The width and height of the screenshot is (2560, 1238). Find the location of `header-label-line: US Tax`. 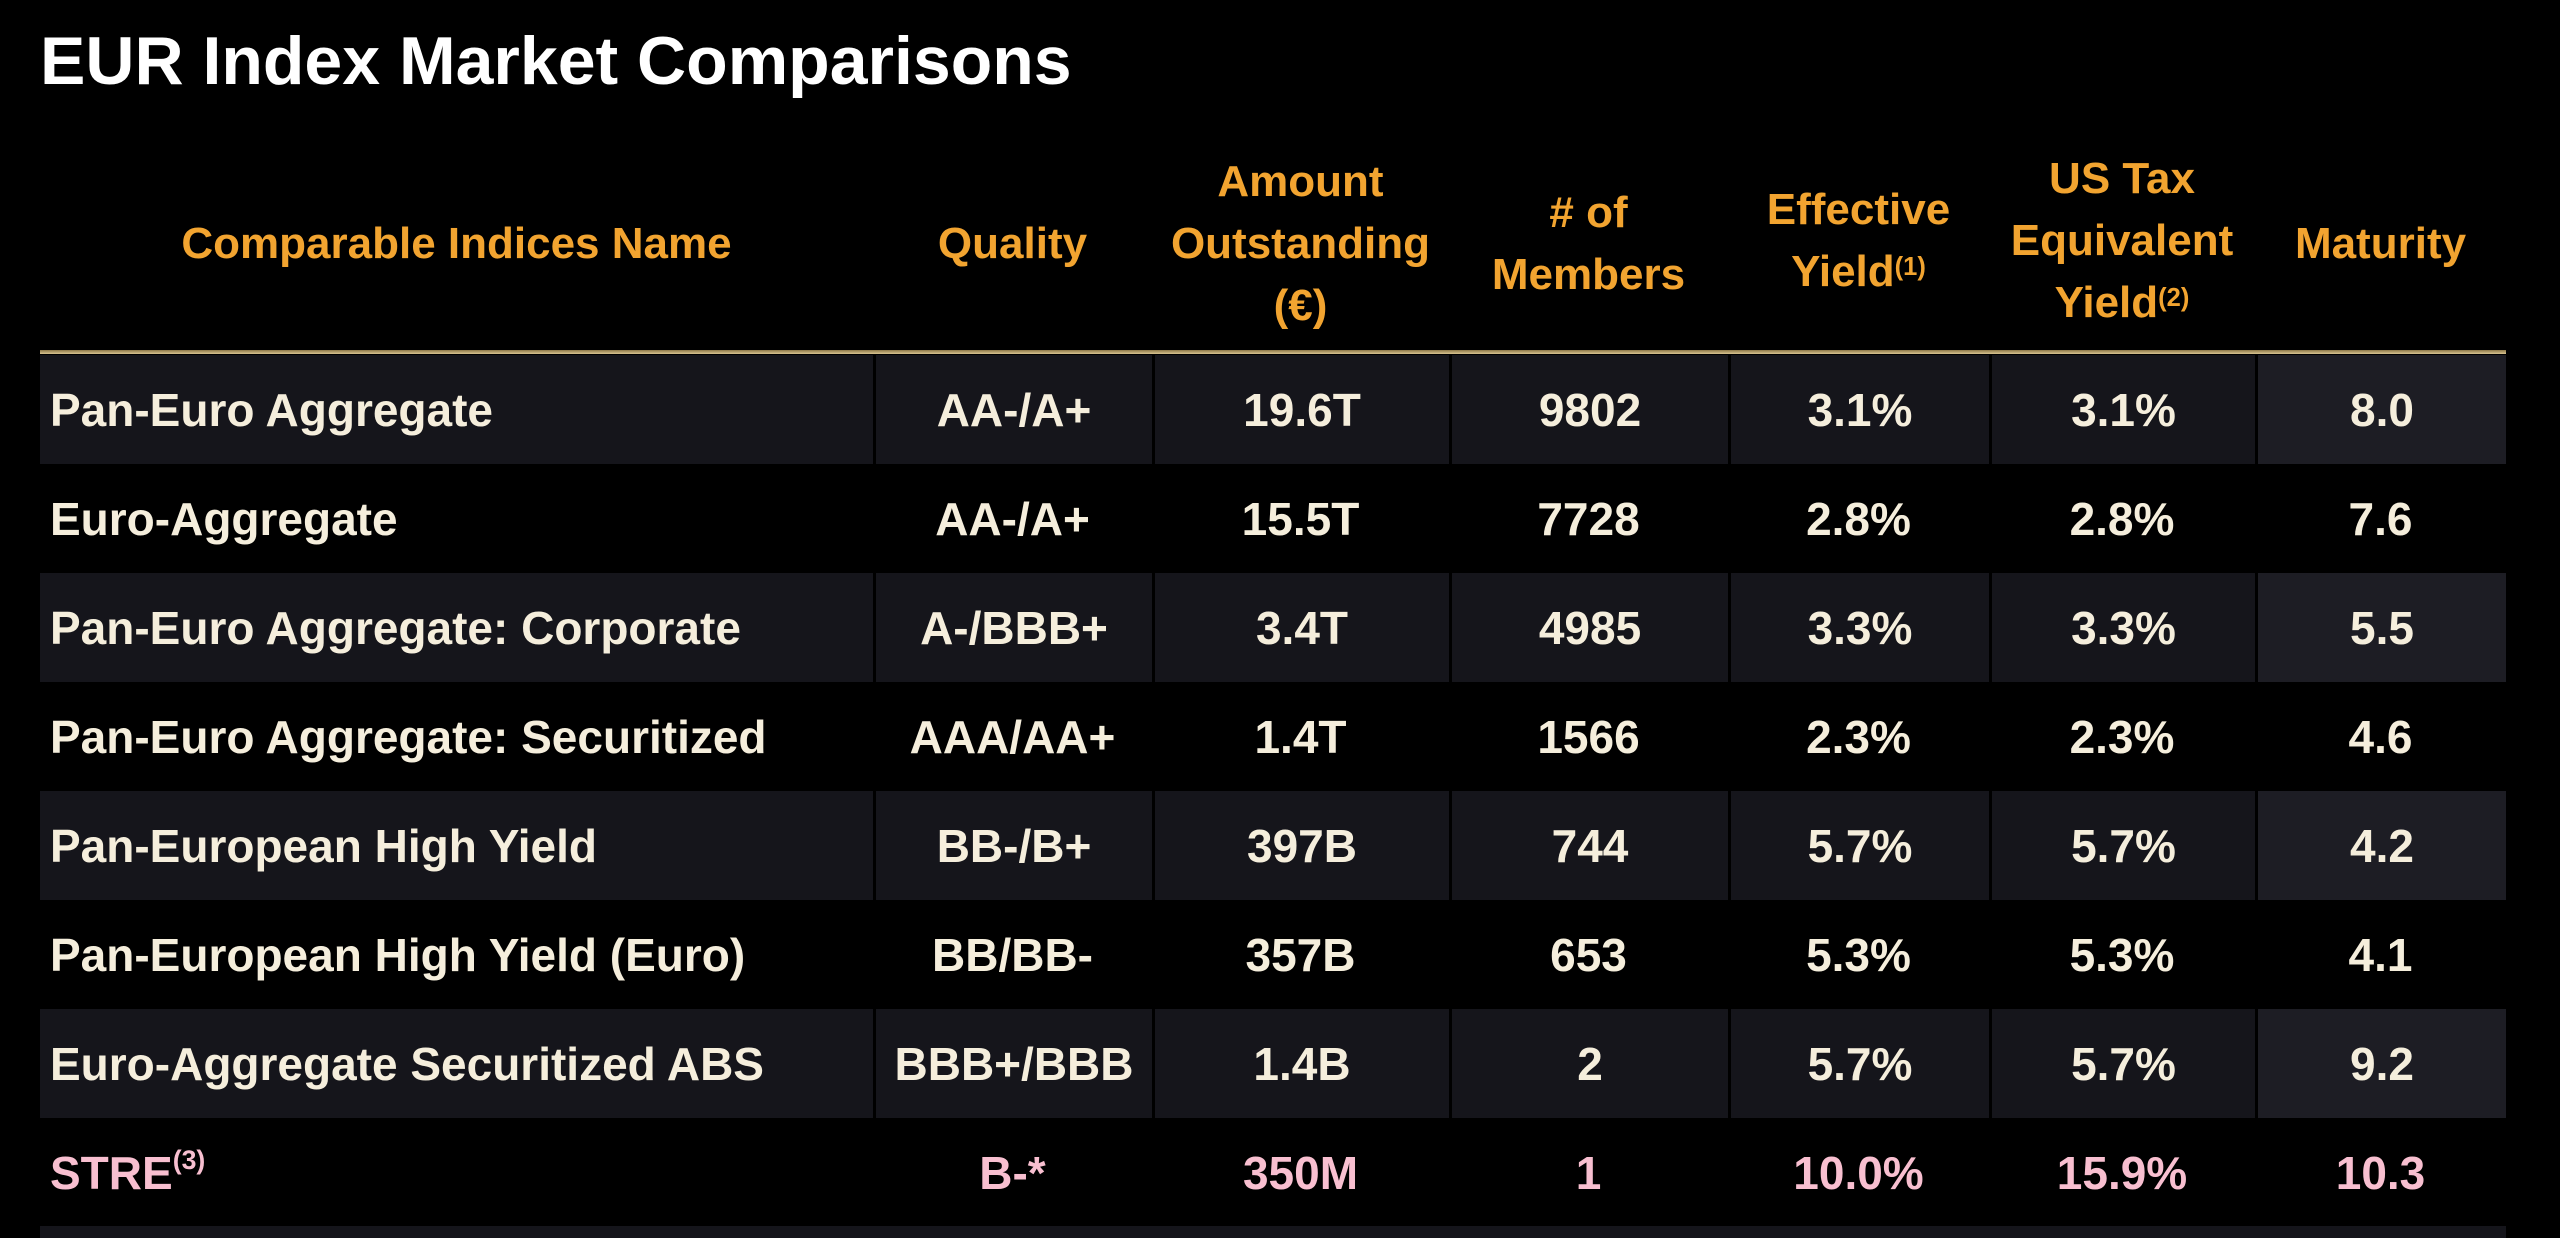

header-label-line: US Tax is located at coordinates (2122, 178).